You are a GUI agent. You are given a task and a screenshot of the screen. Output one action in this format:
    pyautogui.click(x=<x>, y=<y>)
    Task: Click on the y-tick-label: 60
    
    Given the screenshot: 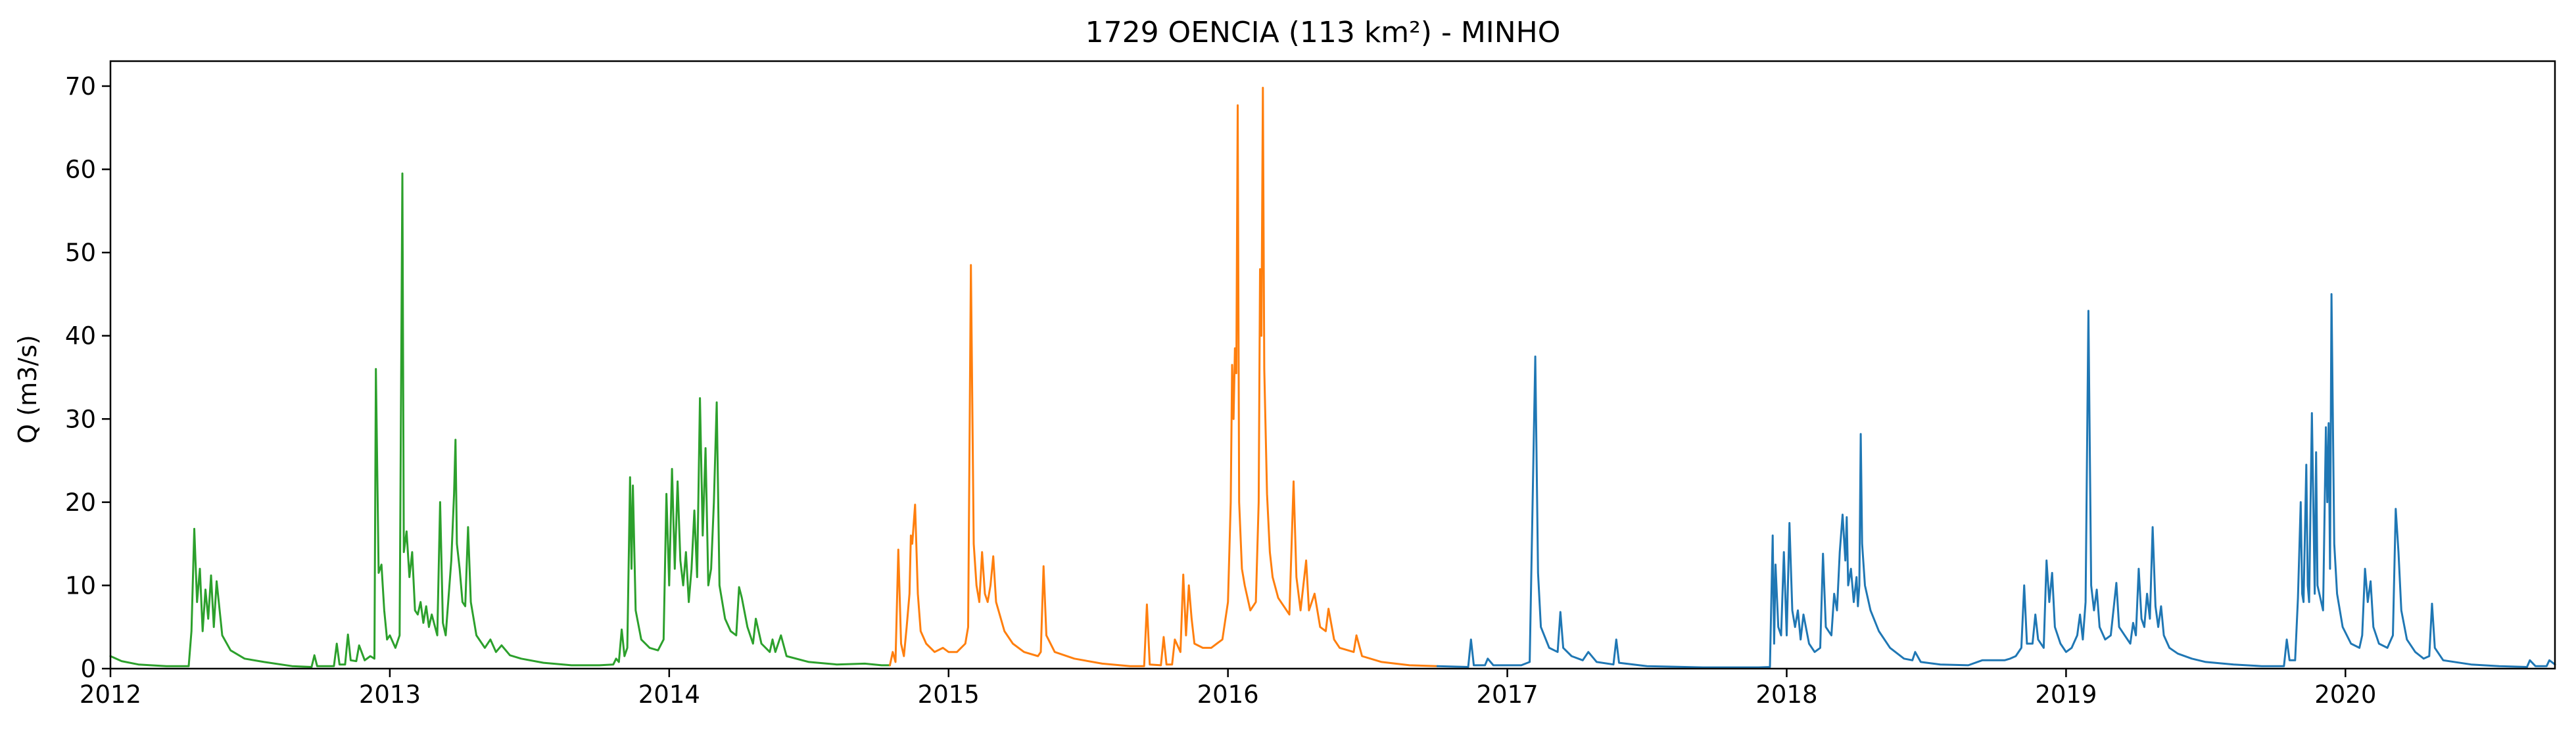 What is the action you would take?
    pyautogui.click(x=81, y=170)
    